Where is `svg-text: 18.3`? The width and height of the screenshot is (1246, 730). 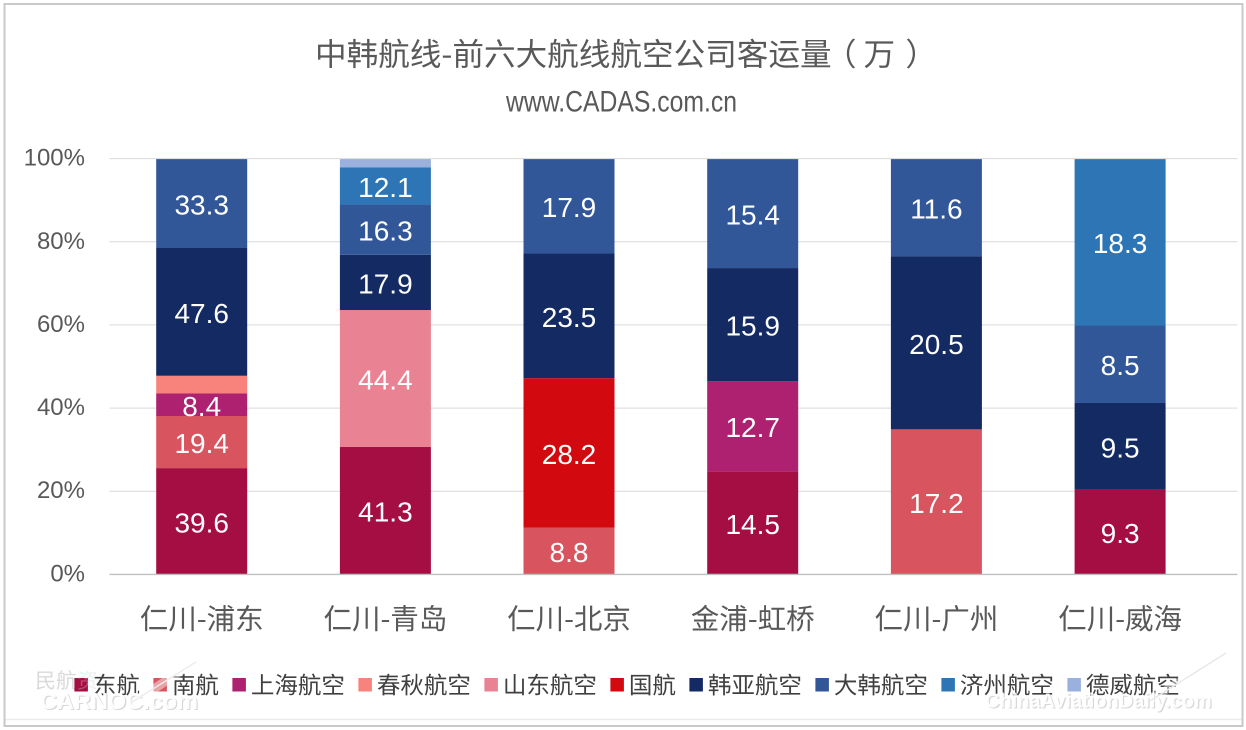
svg-text: 18.3 is located at coordinates (1120, 243).